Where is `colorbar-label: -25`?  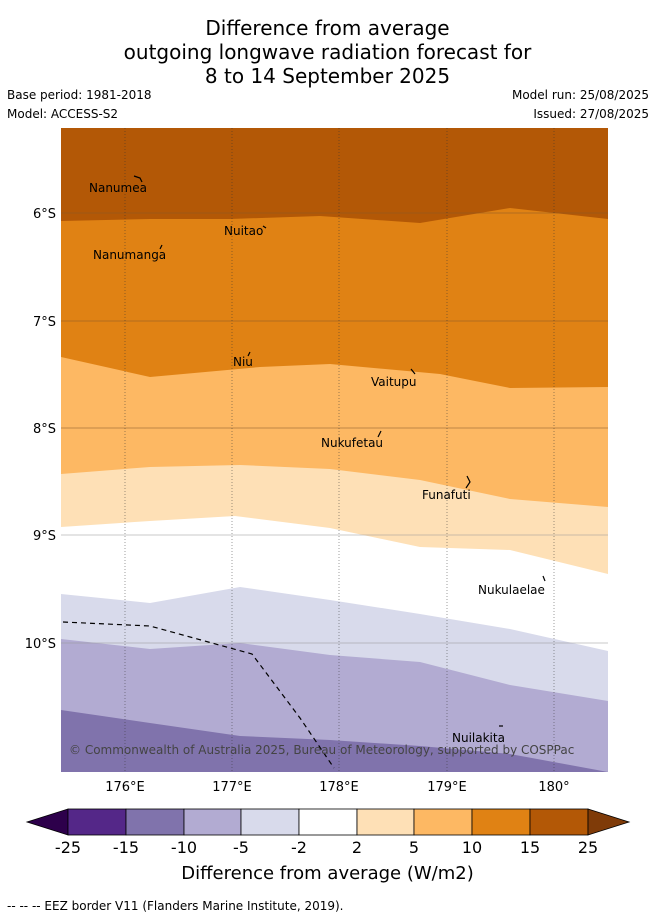 colorbar-label: -25 is located at coordinates (68, 847).